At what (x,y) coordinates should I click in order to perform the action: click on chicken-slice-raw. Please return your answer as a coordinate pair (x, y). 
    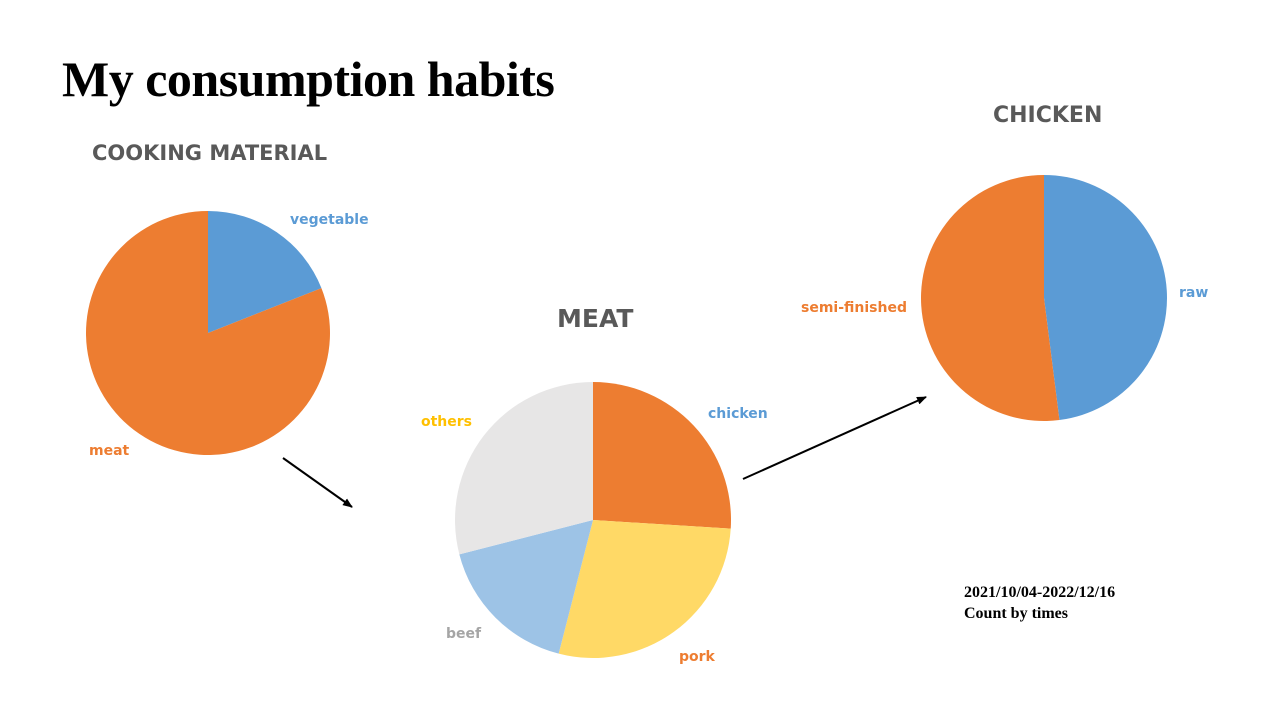
    Looking at the image, I should click on (1106, 298).